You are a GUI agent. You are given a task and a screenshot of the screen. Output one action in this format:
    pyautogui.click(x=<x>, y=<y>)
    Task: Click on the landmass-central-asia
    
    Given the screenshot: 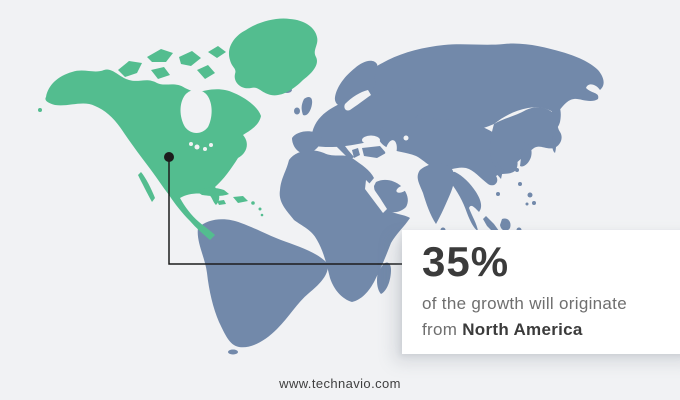 What is the action you would take?
    pyautogui.click(x=448, y=151)
    